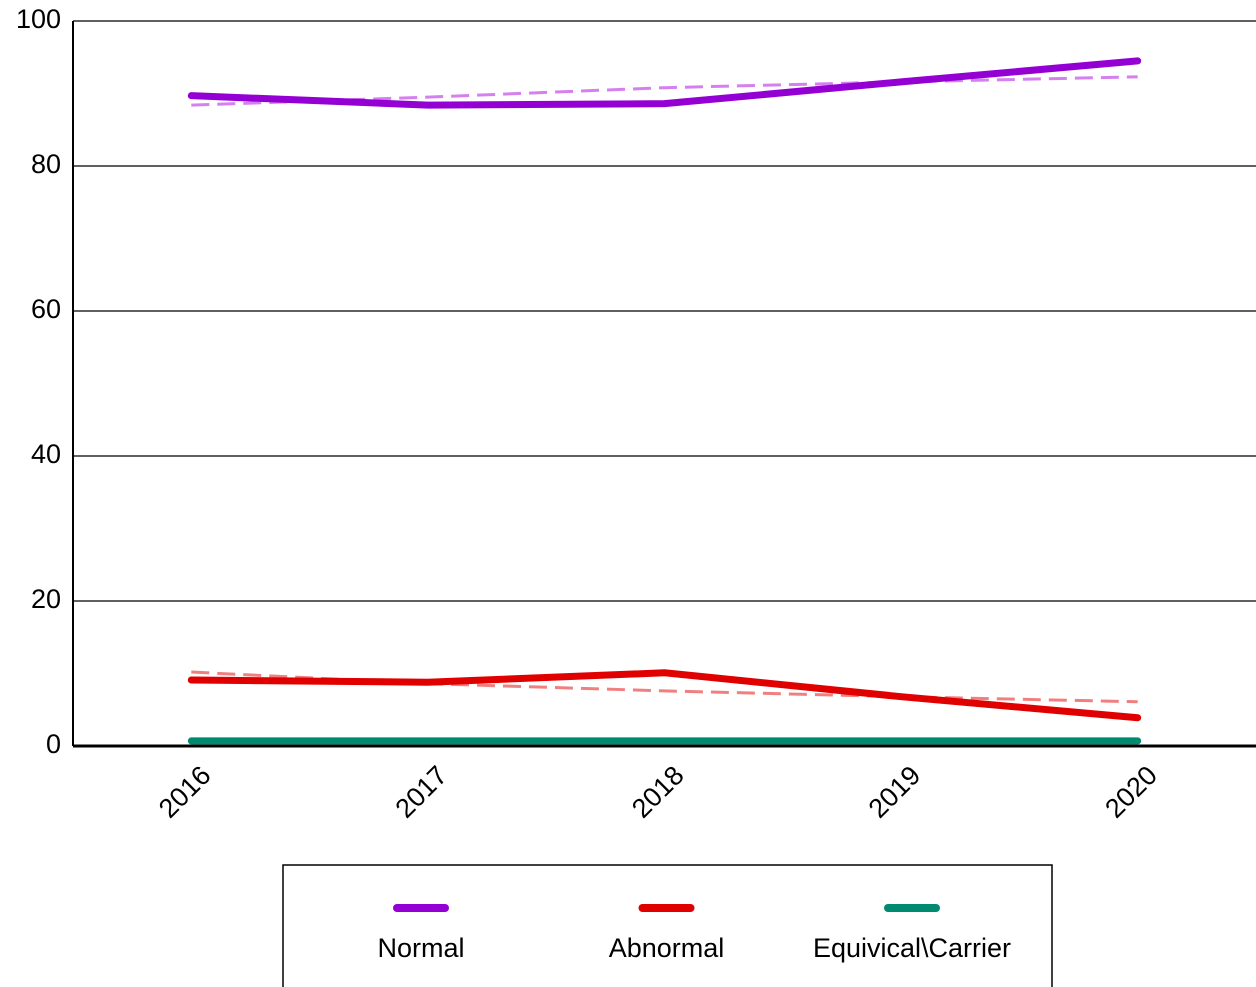  Describe the element at coordinates (53, 744) in the screenshot. I see `y-tick-label: 0` at that location.